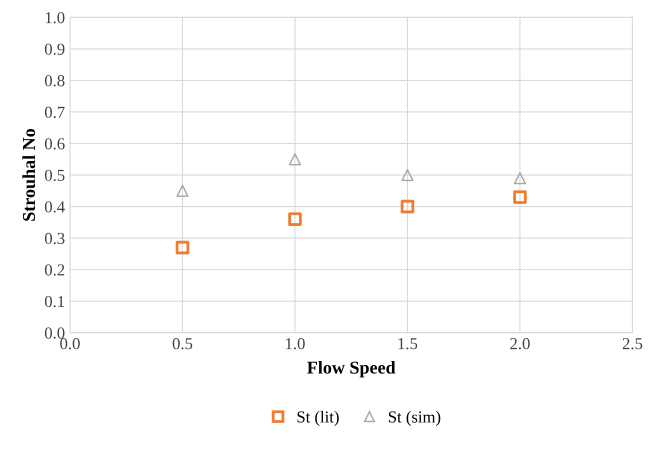  Describe the element at coordinates (54, 207) in the screenshot. I see `y-tick-label: 0.4` at that location.